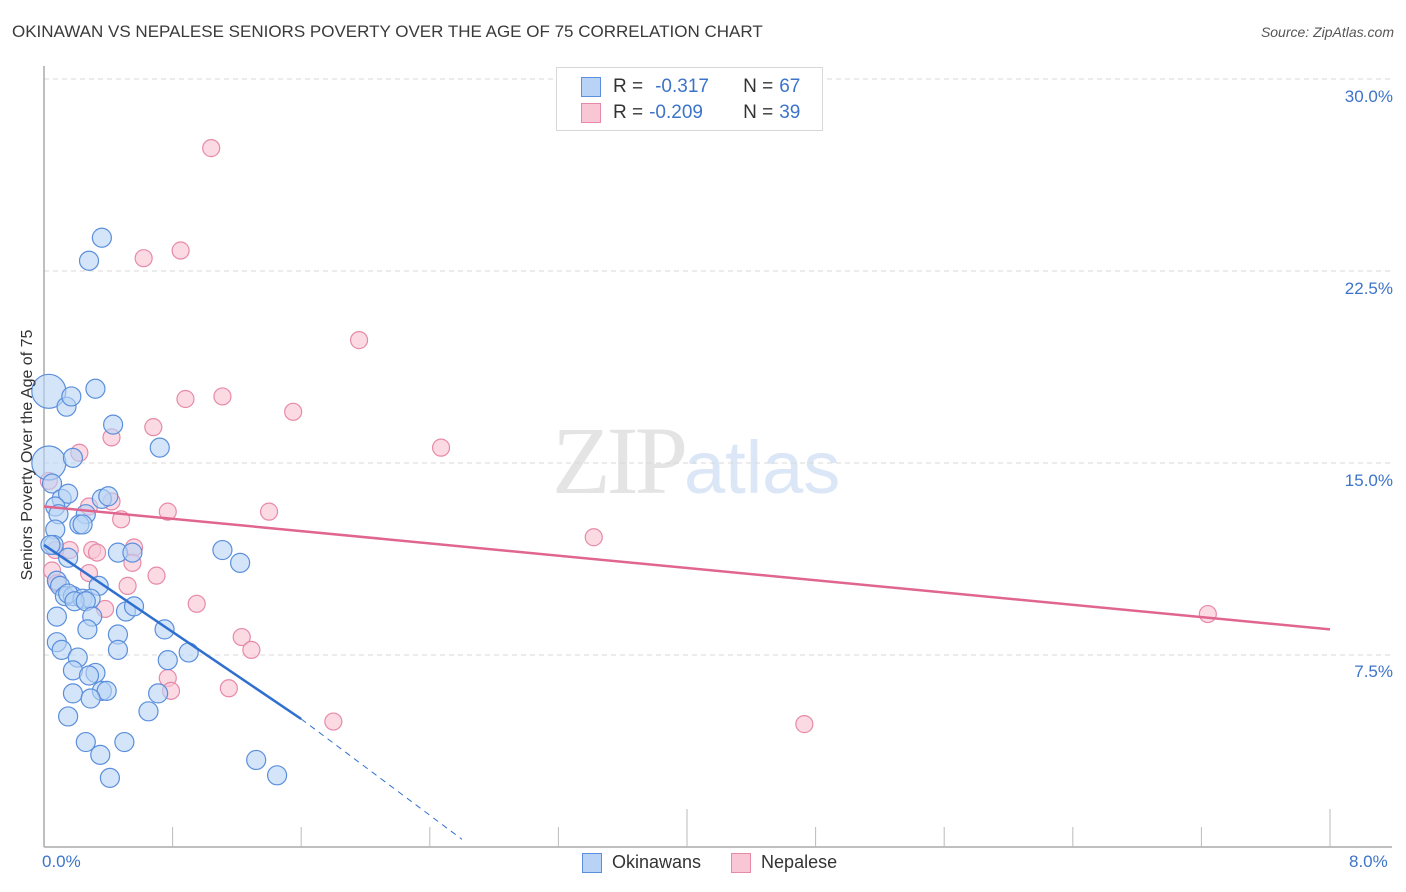  I want to click on okinawans-points, so click(159, 507).